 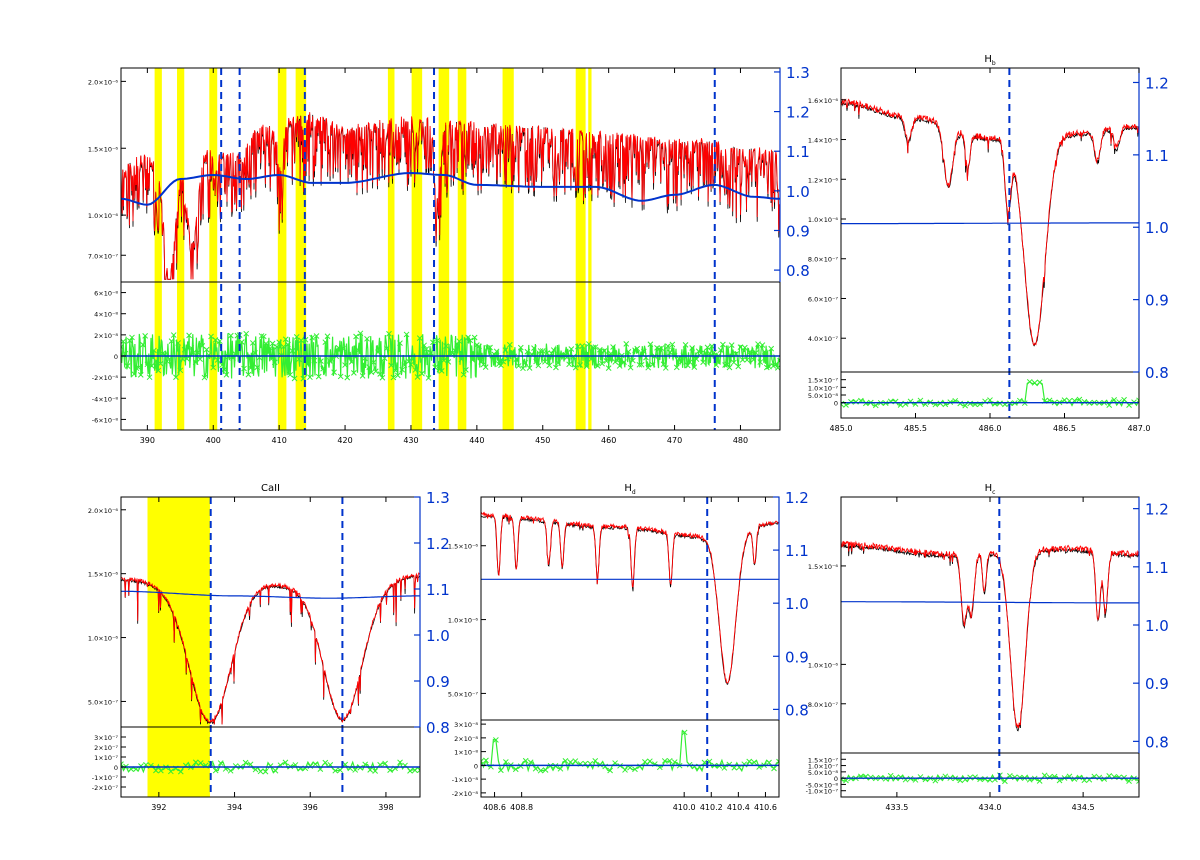 I want to click on x-tick-label: 450, so click(x=542, y=440).